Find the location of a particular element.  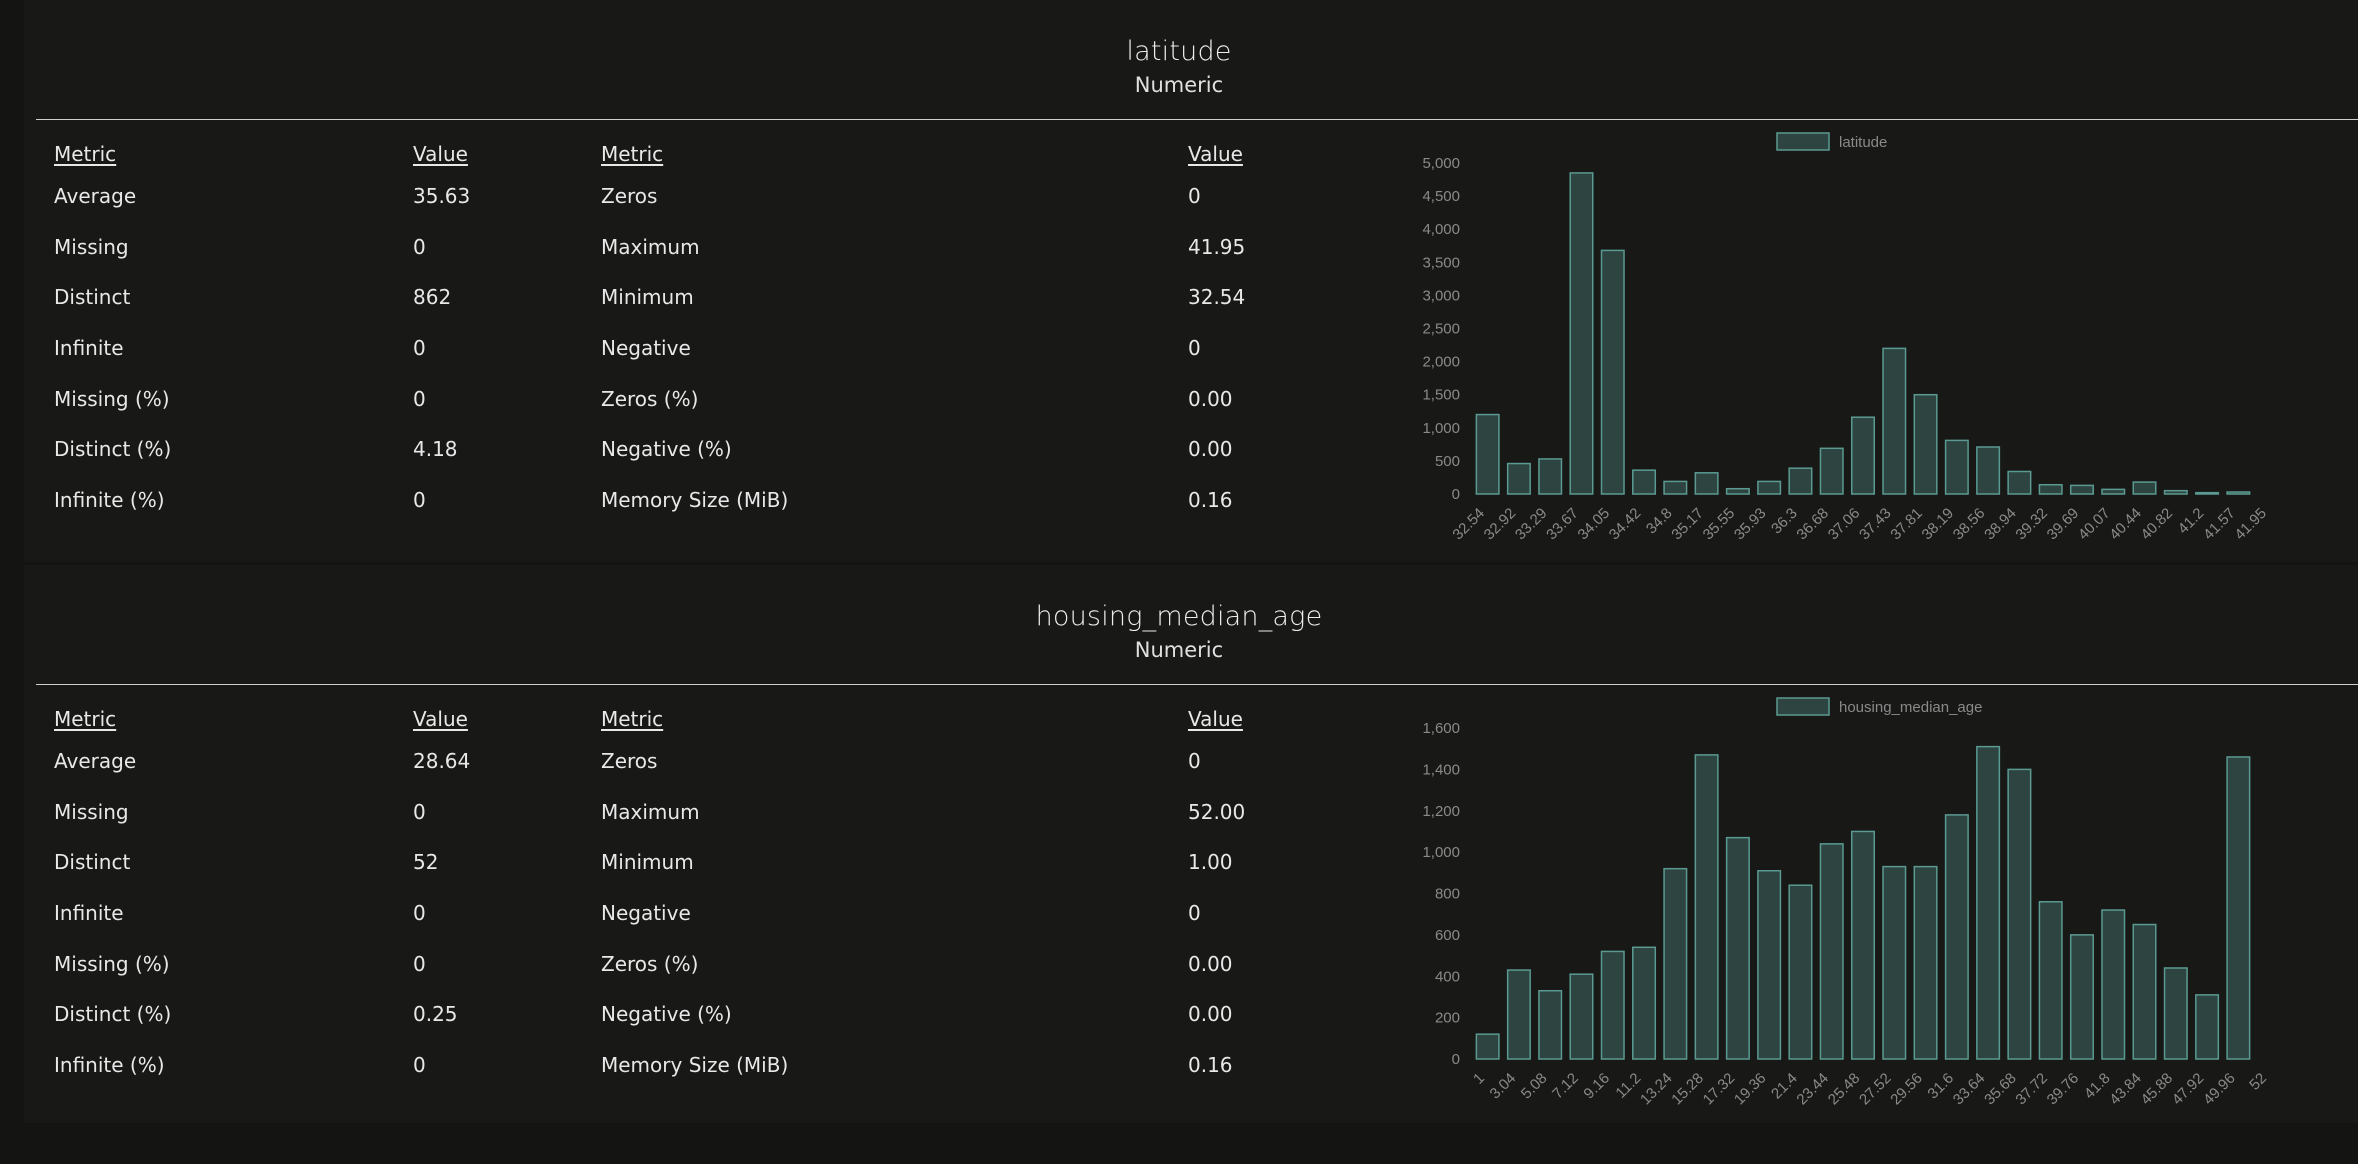

x-tick-label: 39.32 is located at coordinates (2031, 524).